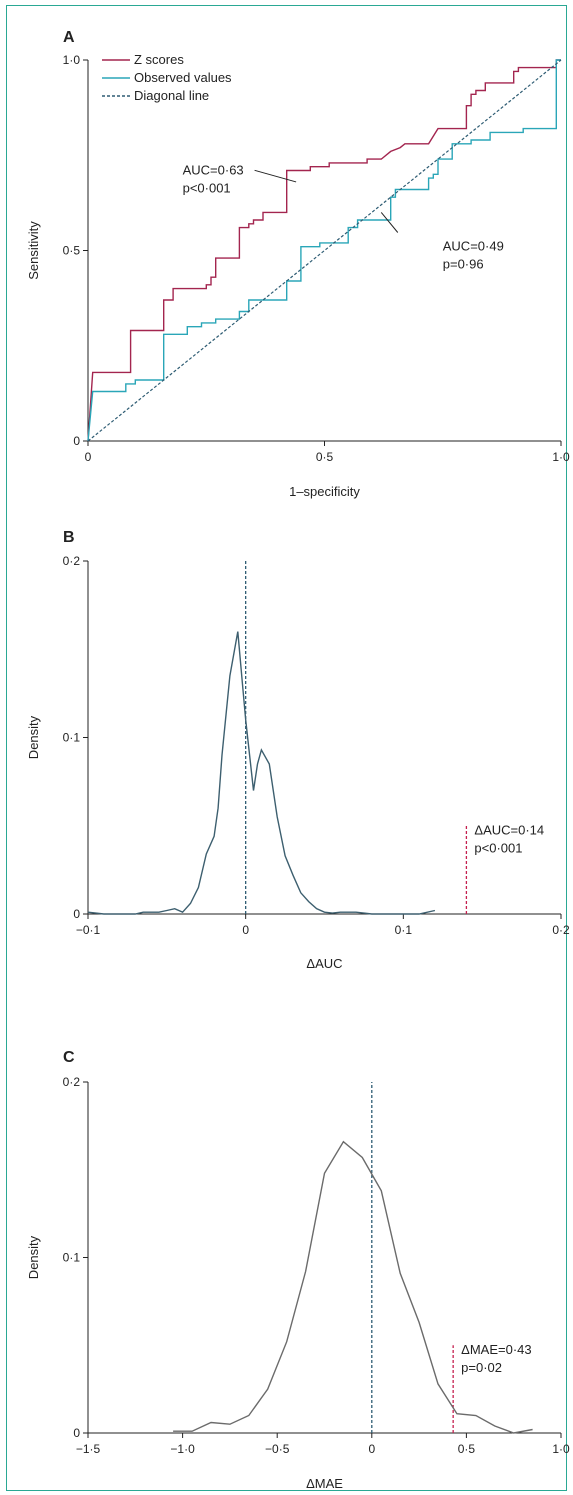 This screenshot has width=573, height=1495. I want to click on panel-c-annotation-text: p=0·02, so click(481, 1367).